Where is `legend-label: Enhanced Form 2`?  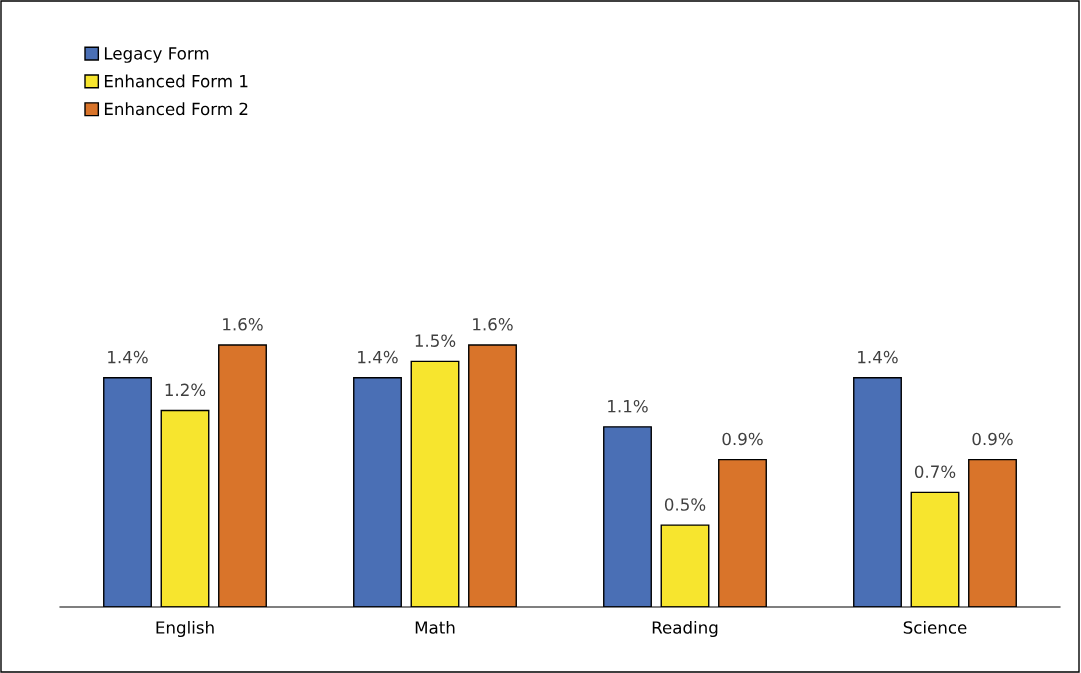 legend-label: Enhanced Form 2 is located at coordinates (176, 109).